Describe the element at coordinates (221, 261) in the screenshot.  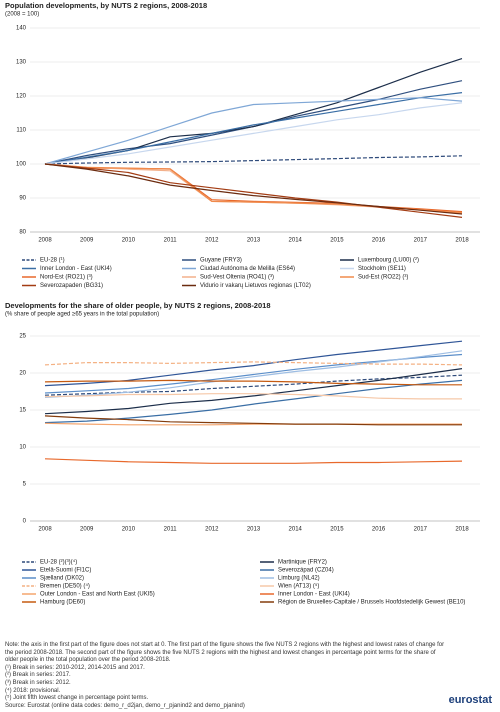
I see `legend-label: Guyane (FRY3)` at that location.